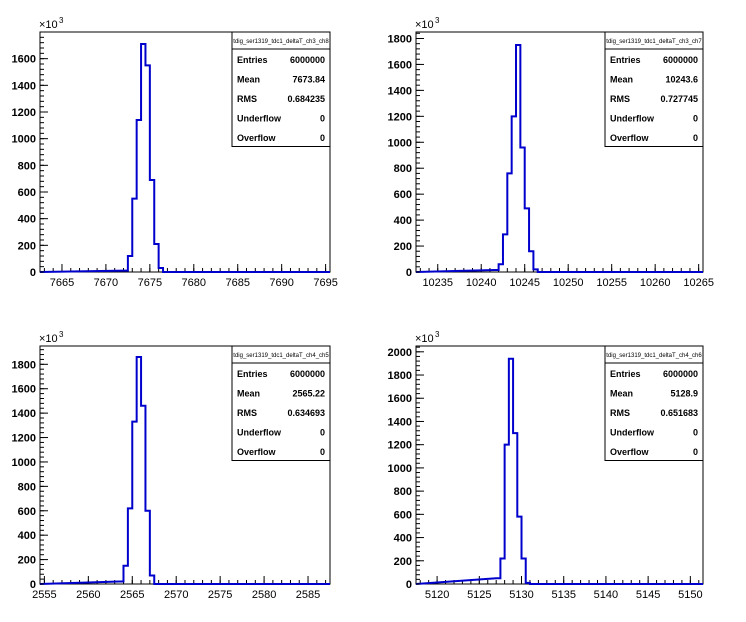 The image size is (746, 622). What do you see at coordinates (281, 356) in the screenshot?
I see `stats-title: tdig_ser1319_tdc1_deltaT_ch4_ch5` at bounding box center [281, 356].